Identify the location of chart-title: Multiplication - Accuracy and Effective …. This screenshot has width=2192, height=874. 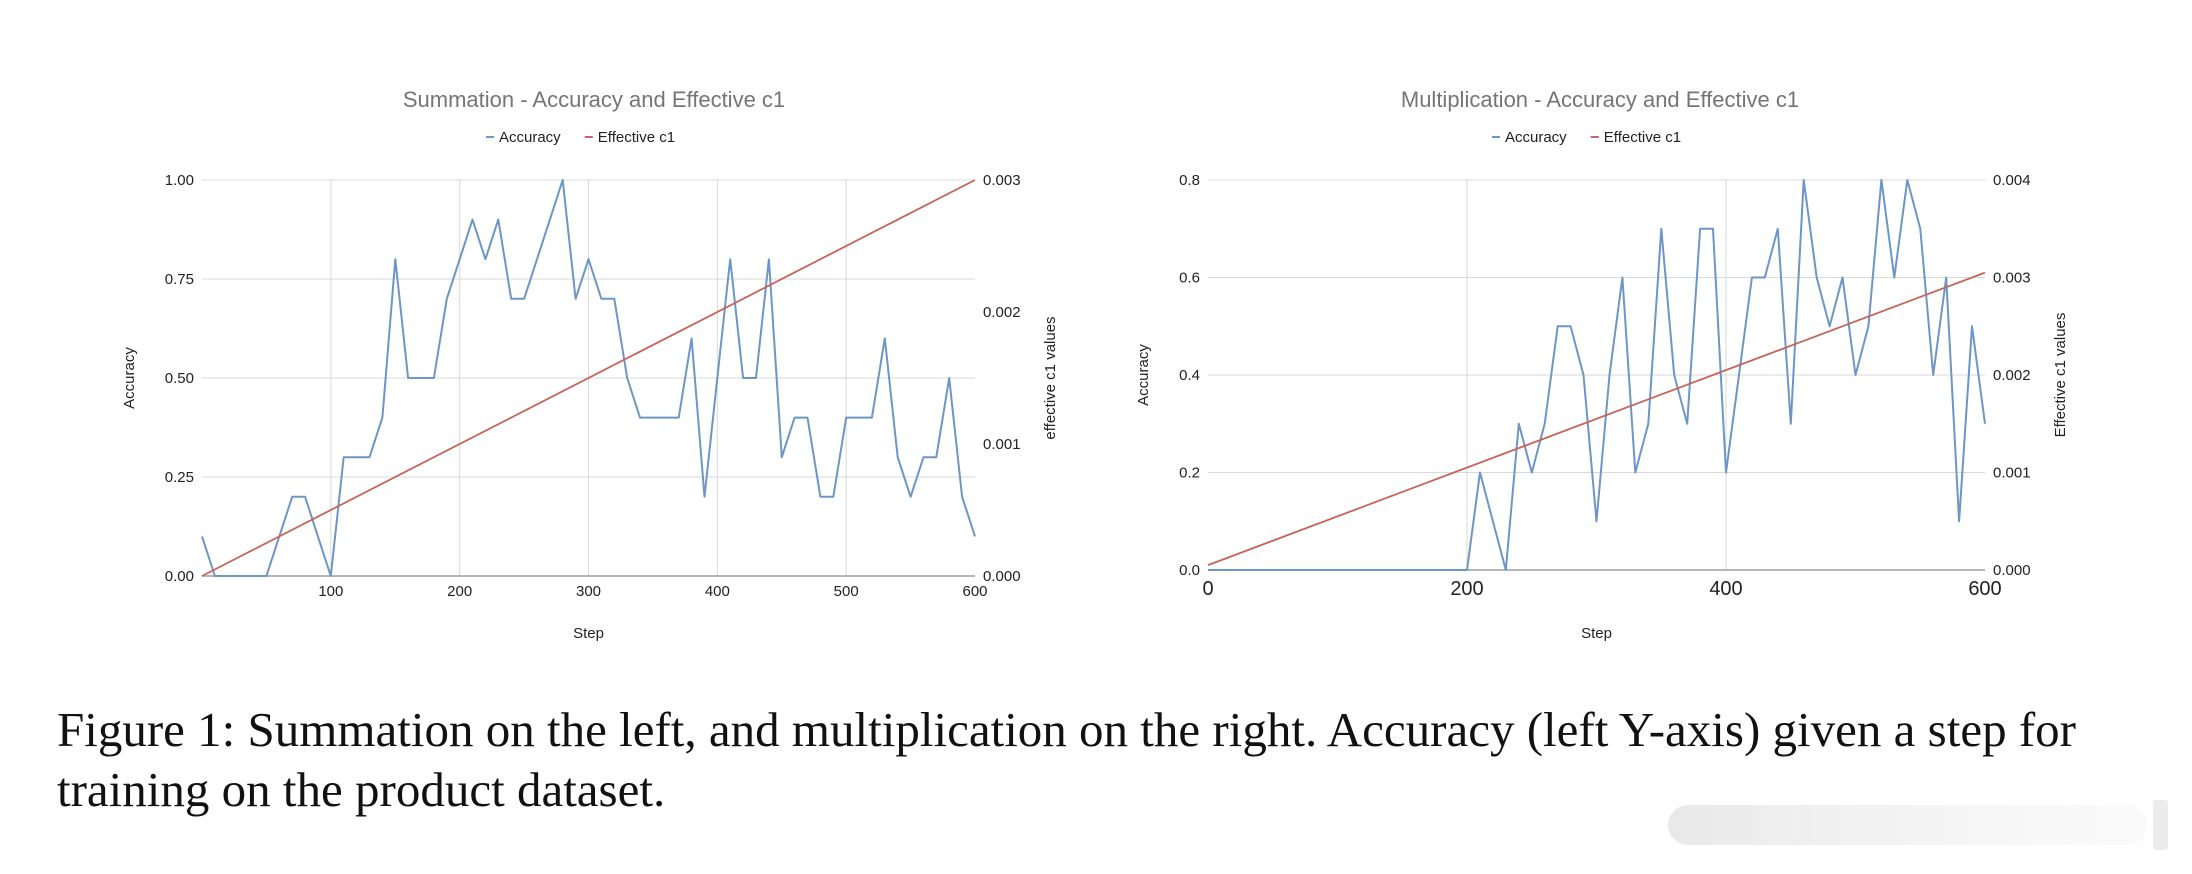
(1600, 99).